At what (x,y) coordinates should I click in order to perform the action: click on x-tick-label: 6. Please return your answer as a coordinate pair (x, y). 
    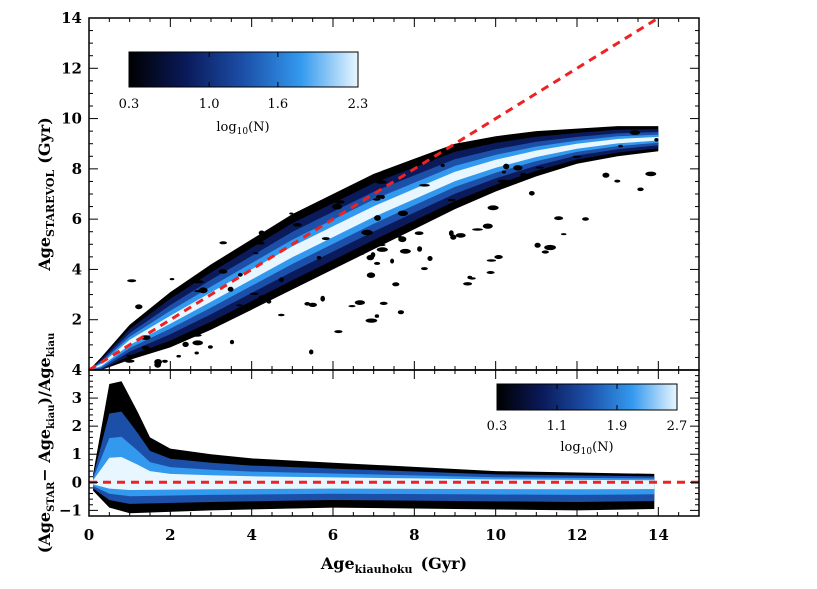
    Looking at the image, I should click on (333, 535).